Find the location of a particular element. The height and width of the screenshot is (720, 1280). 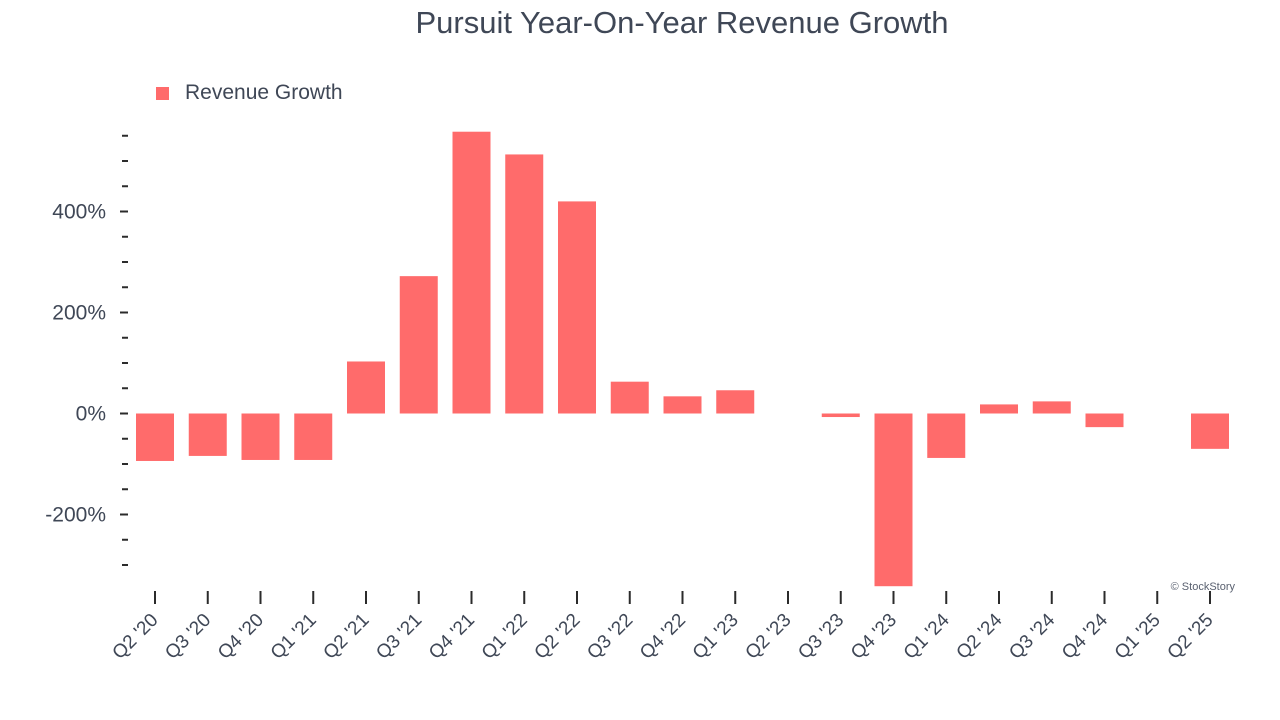

x-tick-label: Q3 '22 is located at coordinates (610, 637).